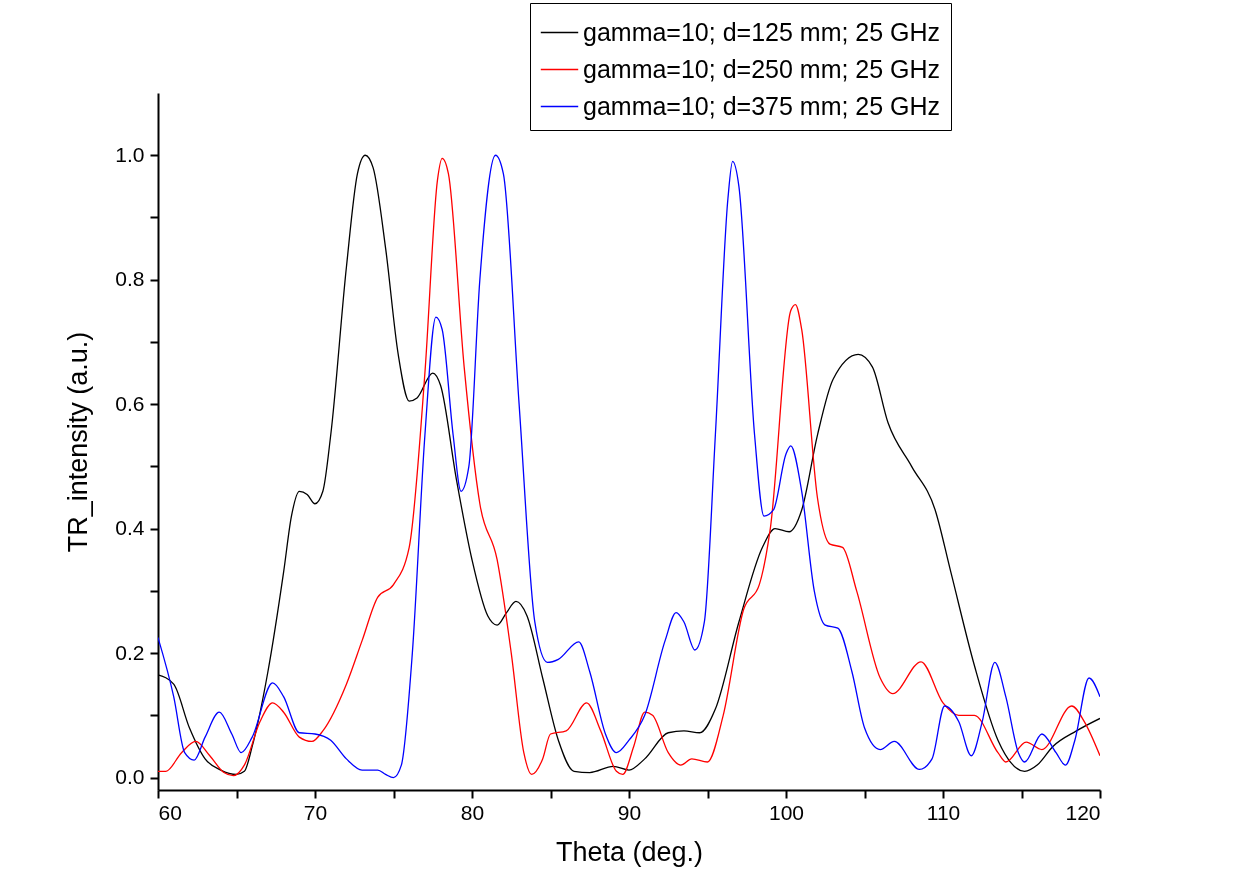 The height and width of the screenshot is (895, 1233). Describe the element at coordinates (315, 812) in the screenshot. I see `x-tick-label: 70` at that location.